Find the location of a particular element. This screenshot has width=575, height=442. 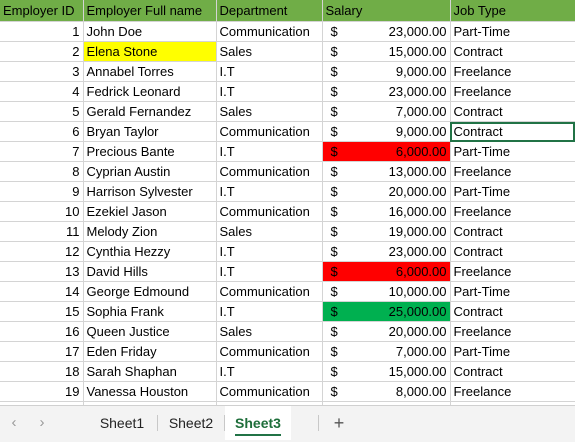

cell-employer-id: 11 is located at coordinates (42, 231).